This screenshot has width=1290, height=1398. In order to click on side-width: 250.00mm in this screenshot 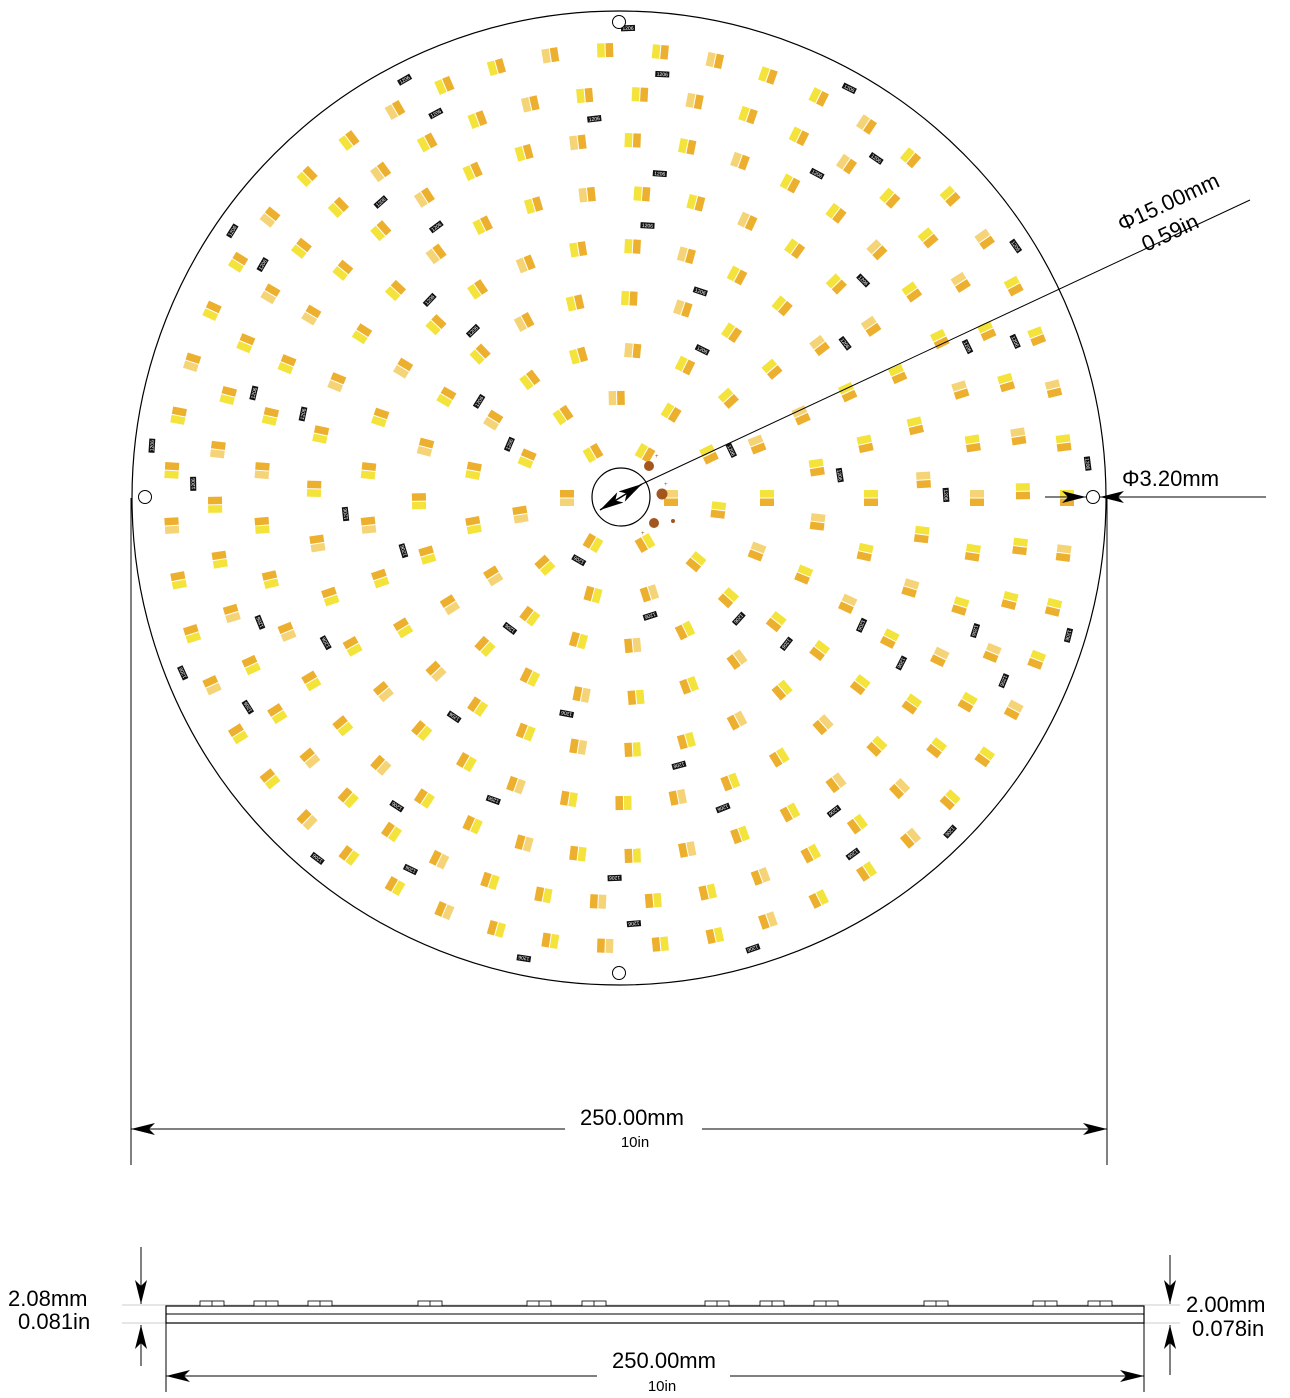, I will do `click(664, 1360)`.